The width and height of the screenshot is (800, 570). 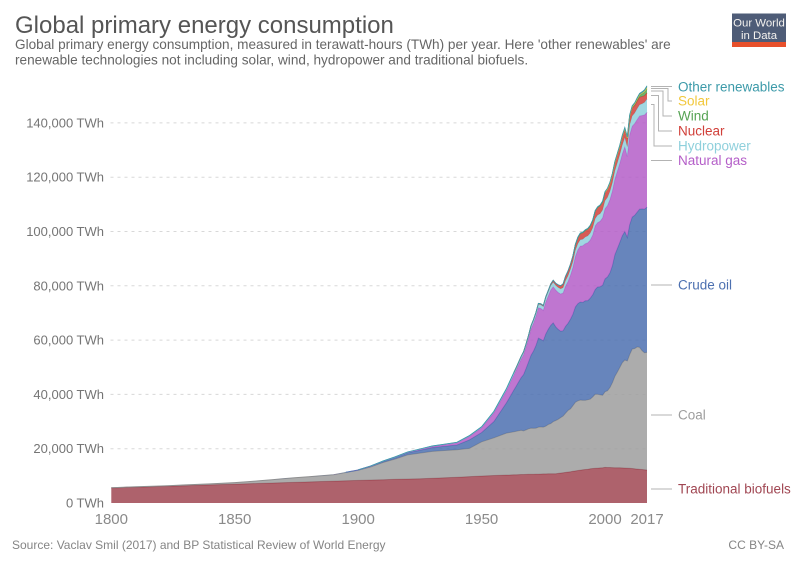 What do you see at coordinates (604, 519) in the screenshot?
I see `svg-text: 2000` at bounding box center [604, 519].